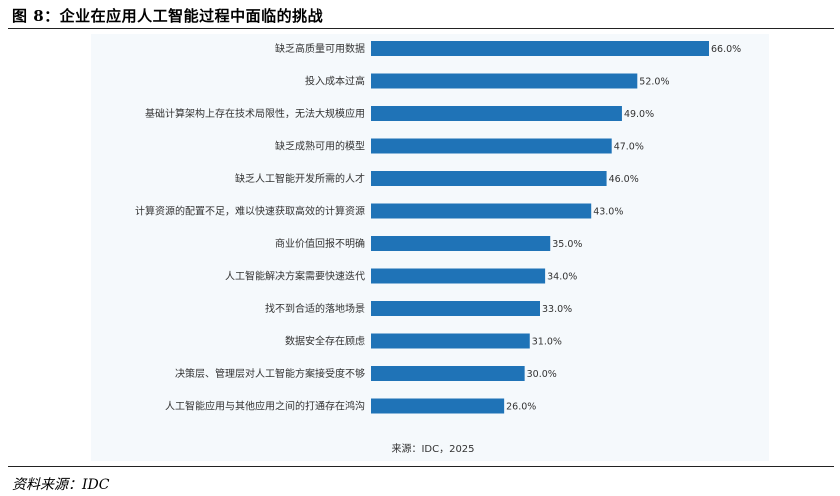 This screenshot has height=496, width=840. What do you see at coordinates (335, 81) in the screenshot?
I see `category-label: 投入成本过高` at bounding box center [335, 81].